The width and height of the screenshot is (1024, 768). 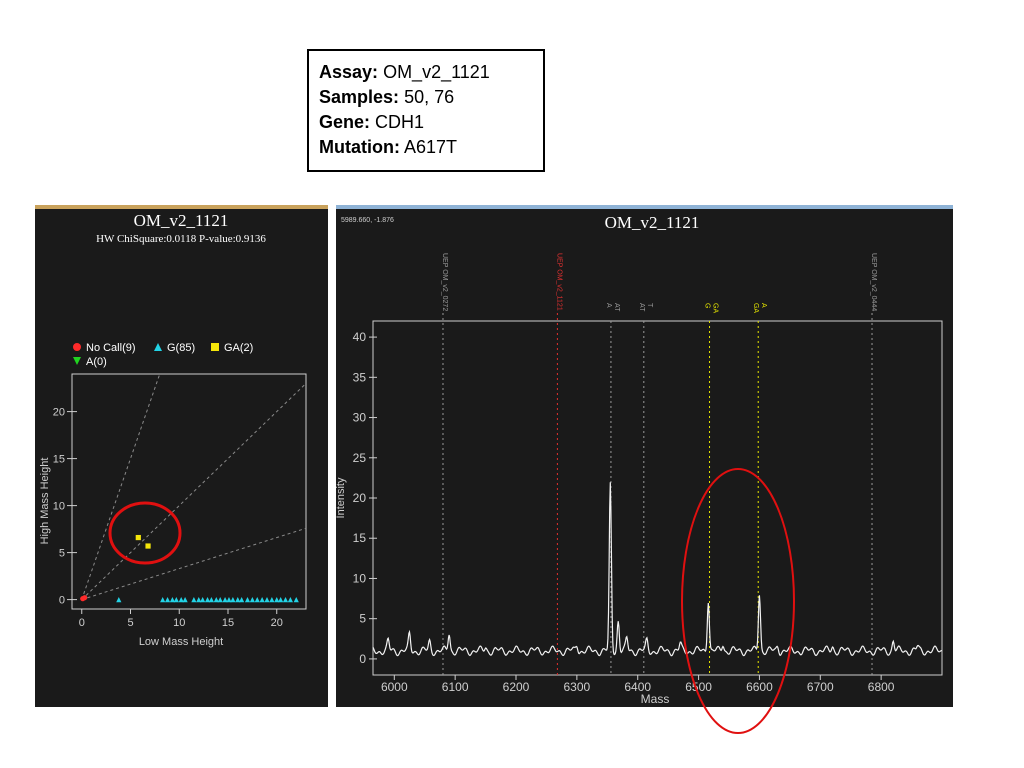 I want to click on marker-label-4-0: G, so click(x=707, y=305).